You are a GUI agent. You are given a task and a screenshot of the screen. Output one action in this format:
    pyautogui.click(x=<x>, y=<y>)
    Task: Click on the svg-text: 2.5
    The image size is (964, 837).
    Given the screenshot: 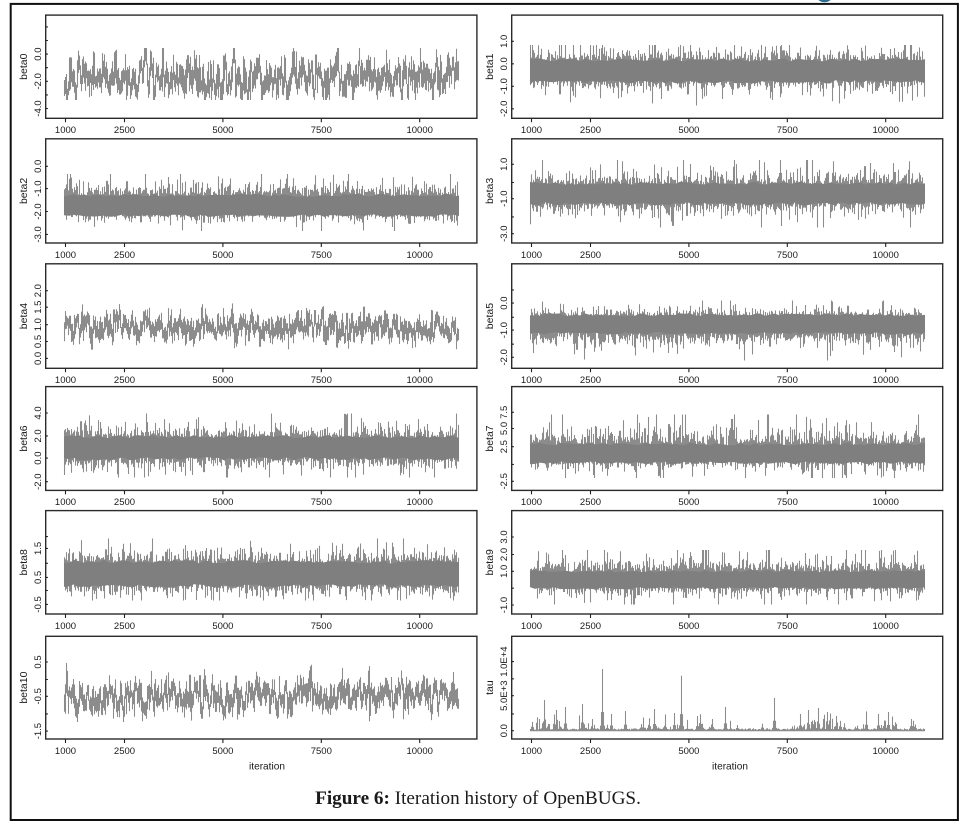 What is the action you would take?
    pyautogui.click(x=504, y=446)
    